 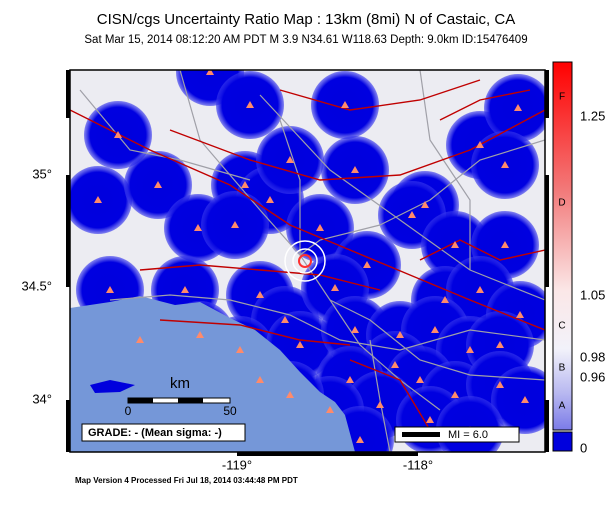 I want to click on scale-unit: km, so click(x=180, y=383).